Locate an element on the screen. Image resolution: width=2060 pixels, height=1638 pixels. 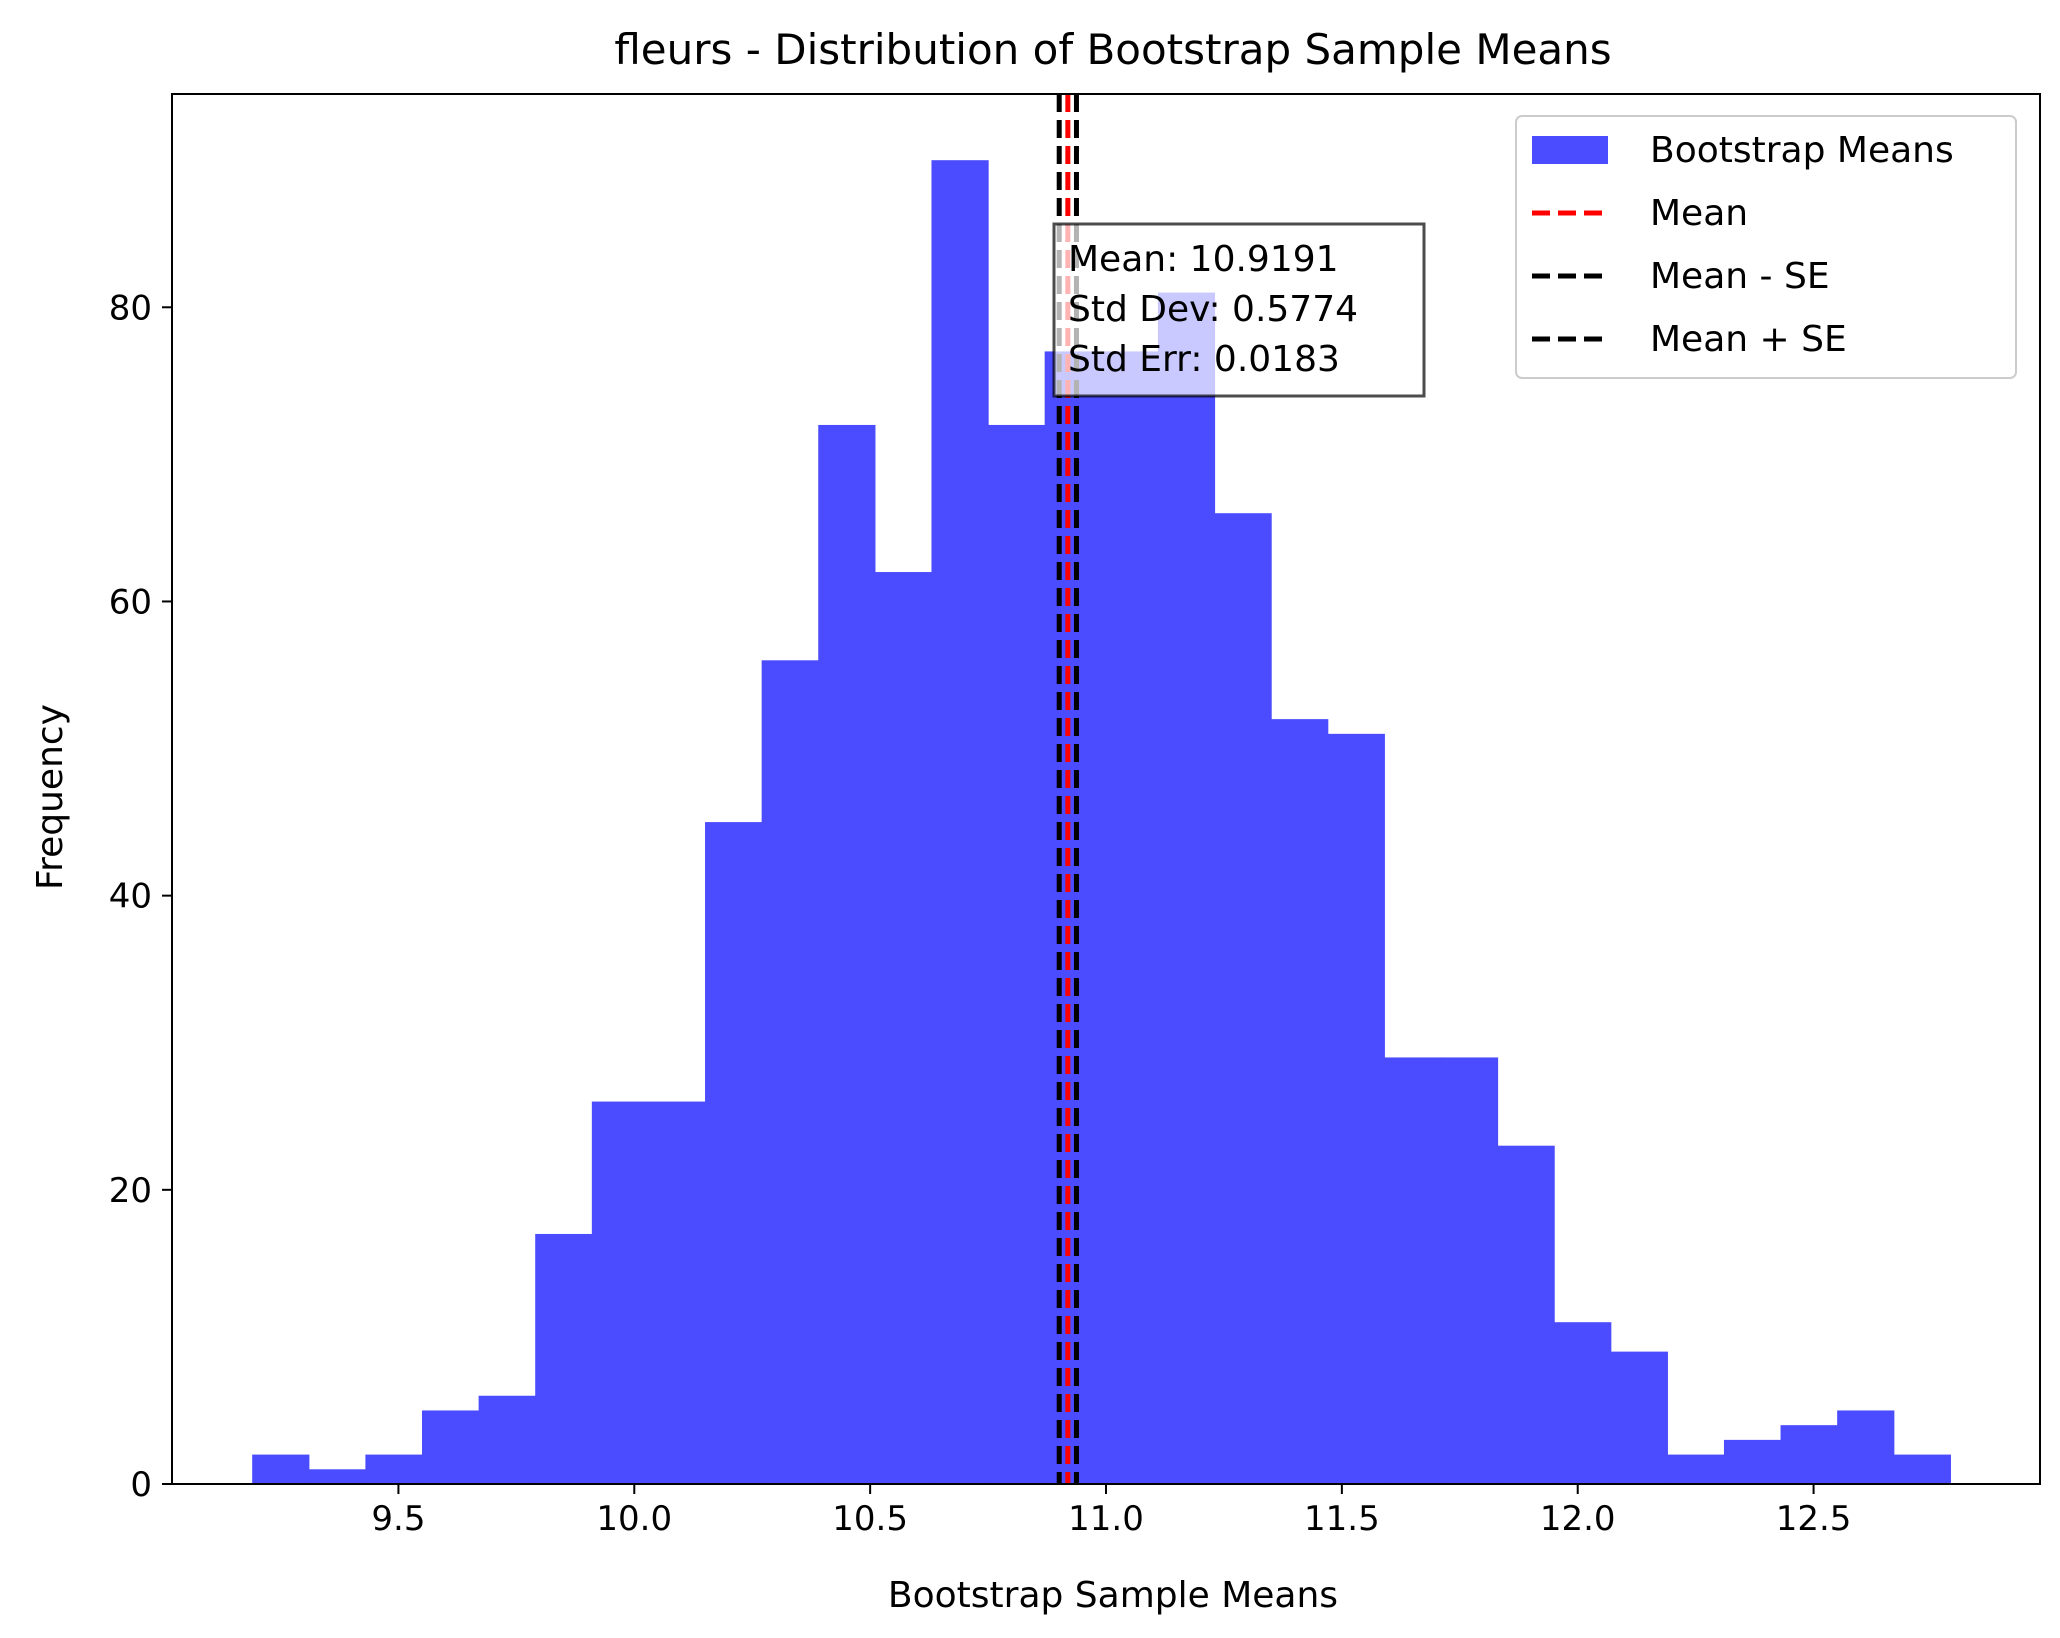
annotation-mean: Mean: 10.9191 is located at coordinates (1203, 259).